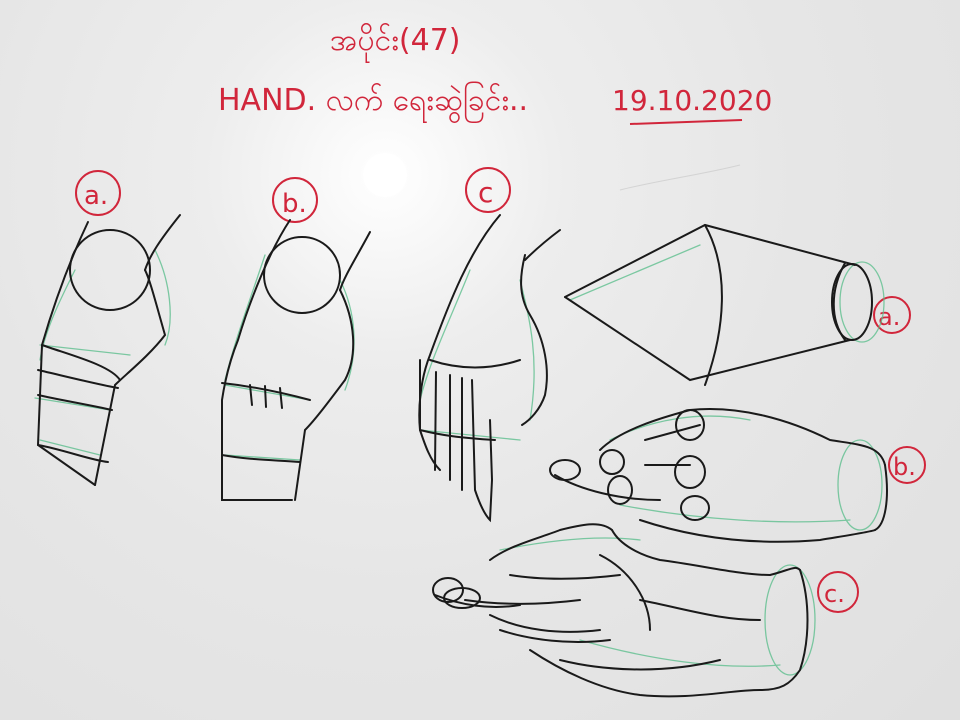  I want to click on sketch-mitten-hand-b, so click(296, 360).